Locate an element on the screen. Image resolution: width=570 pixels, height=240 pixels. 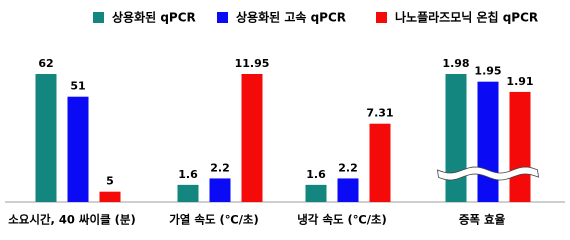
value-label: 1.98 is located at coordinates (455, 63).